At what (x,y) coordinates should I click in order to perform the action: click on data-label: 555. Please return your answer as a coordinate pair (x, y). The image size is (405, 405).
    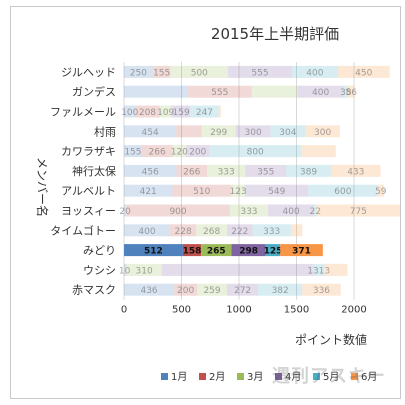
    Looking at the image, I should click on (259, 73).